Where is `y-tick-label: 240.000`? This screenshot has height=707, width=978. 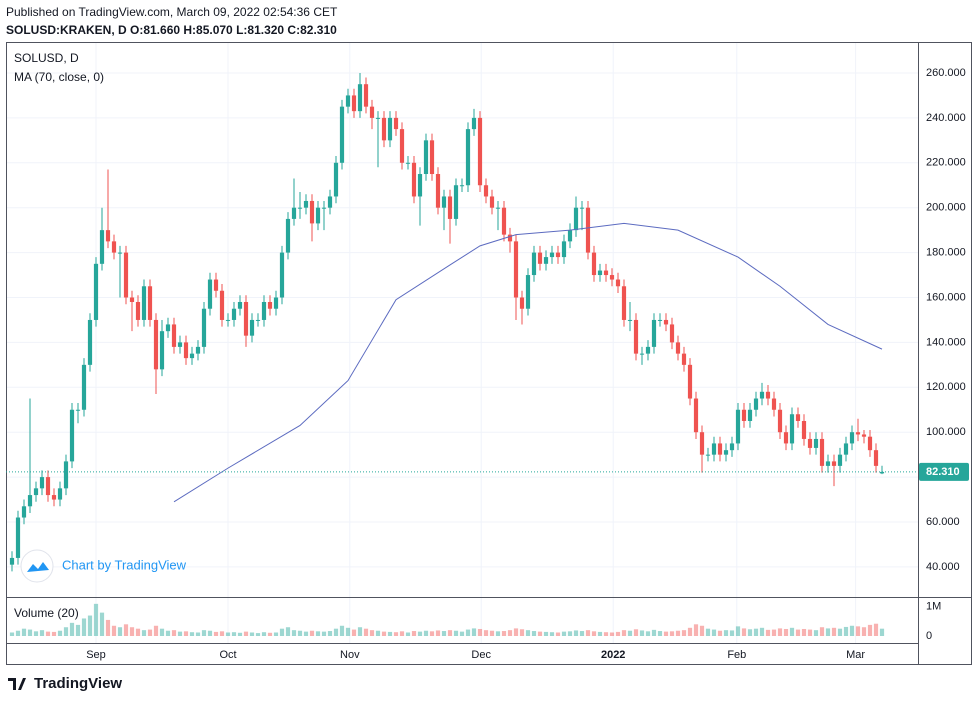
y-tick-label: 240.000 is located at coordinates (946, 118).